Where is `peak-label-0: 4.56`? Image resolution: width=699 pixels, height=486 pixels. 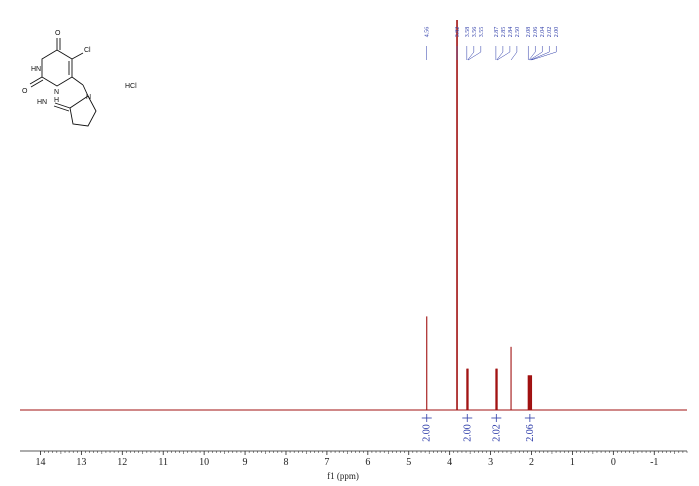
peak-label-0: 4.56 is located at coordinates (428, 32).